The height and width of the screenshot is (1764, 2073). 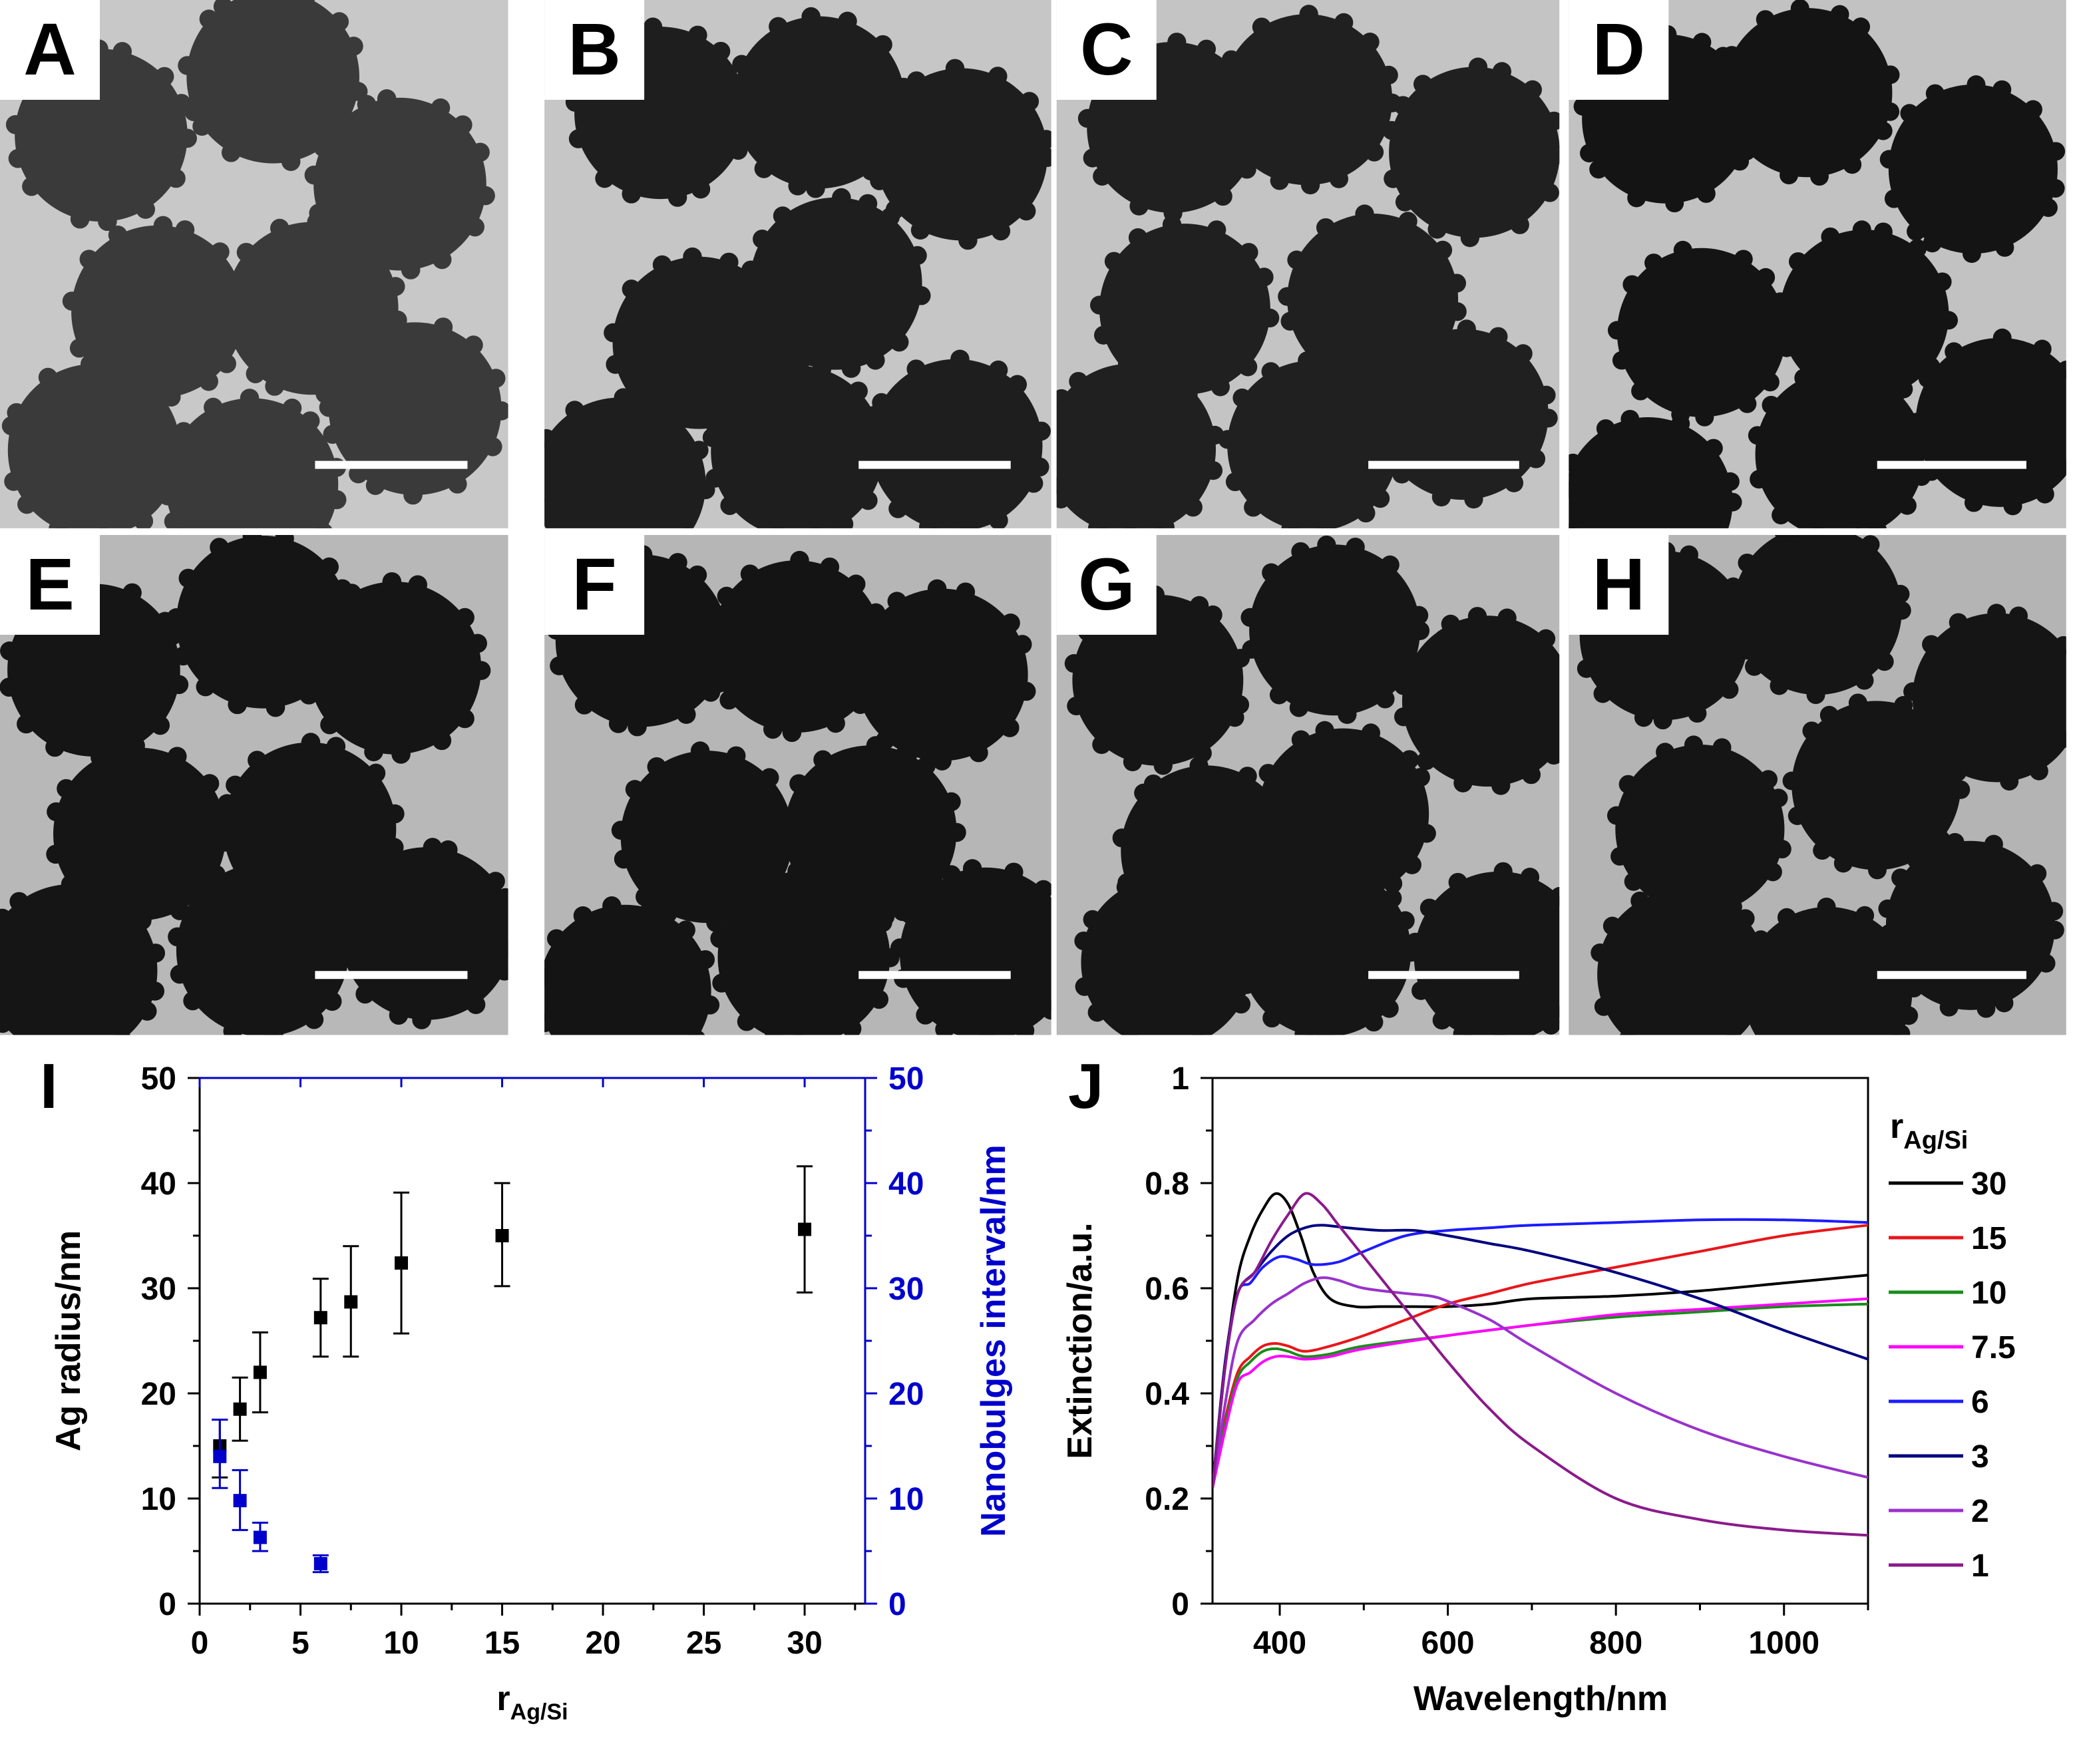 I want to click on legend-label: 30, so click(x=1989, y=1184).